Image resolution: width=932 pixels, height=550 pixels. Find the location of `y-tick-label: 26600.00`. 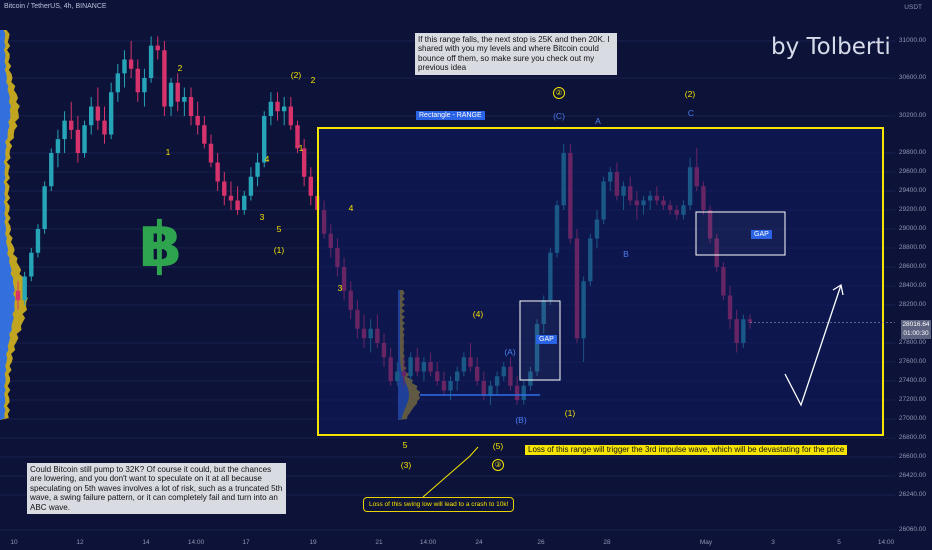

y-tick-label: 26600.00 is located at coordinates (912, 456).